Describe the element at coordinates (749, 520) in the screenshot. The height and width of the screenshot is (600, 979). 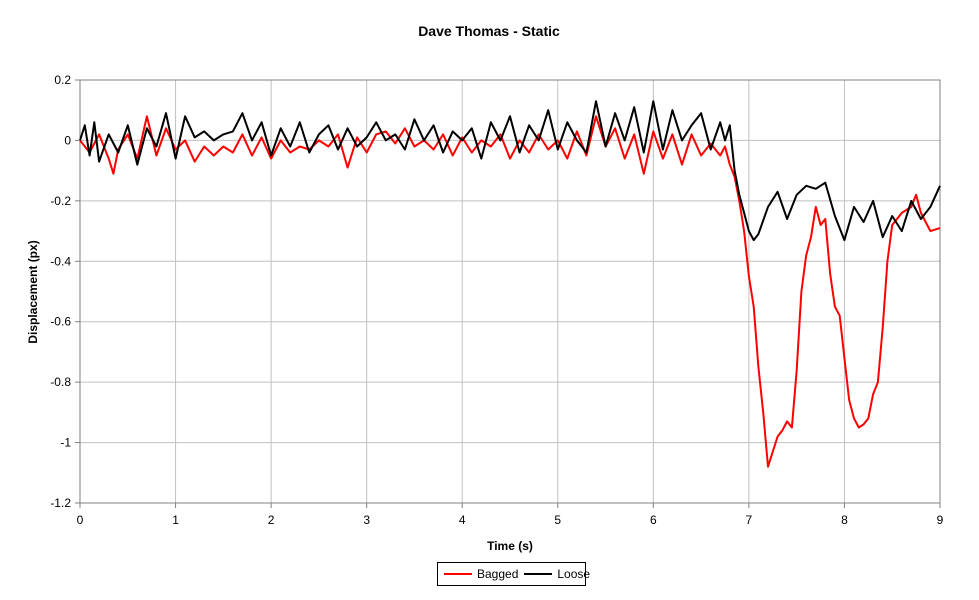
I see `x-tick-label: 7` at that location.